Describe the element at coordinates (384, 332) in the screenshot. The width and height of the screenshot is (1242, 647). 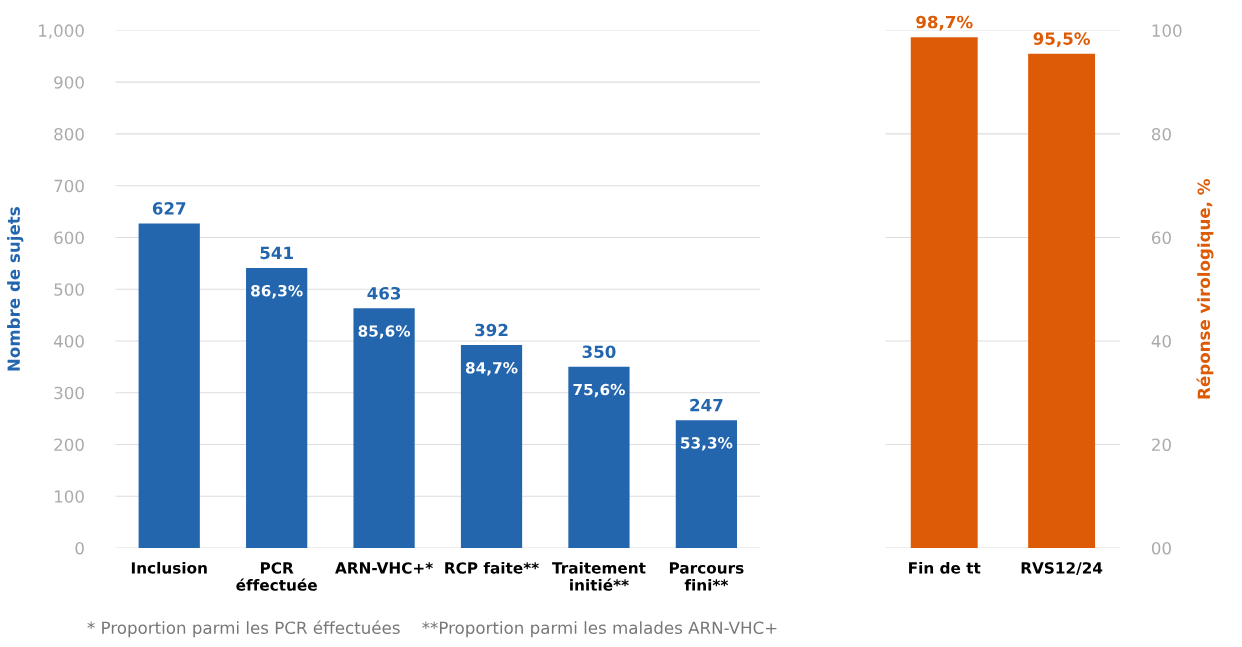
I see `annotation: 85,6%` at that location.